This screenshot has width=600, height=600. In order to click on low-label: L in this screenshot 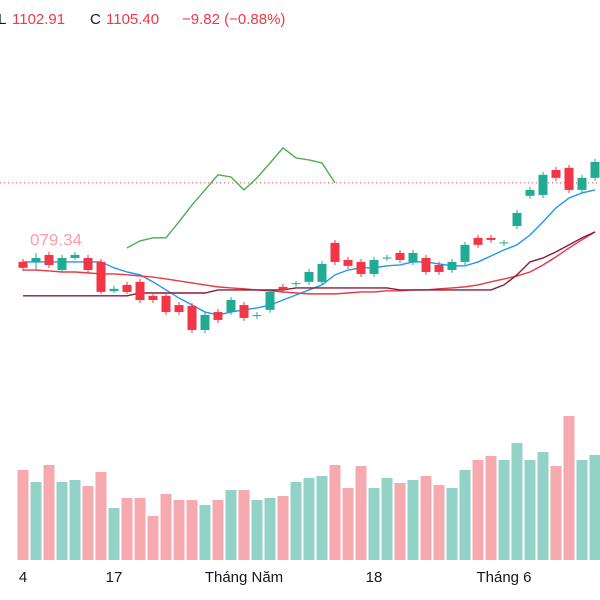, I will do `click(3, 19)`.